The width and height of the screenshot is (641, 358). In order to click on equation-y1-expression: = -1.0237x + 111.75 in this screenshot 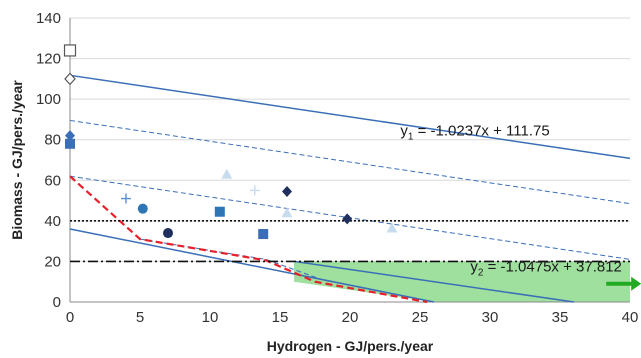, I will do `click(481, 131)`.